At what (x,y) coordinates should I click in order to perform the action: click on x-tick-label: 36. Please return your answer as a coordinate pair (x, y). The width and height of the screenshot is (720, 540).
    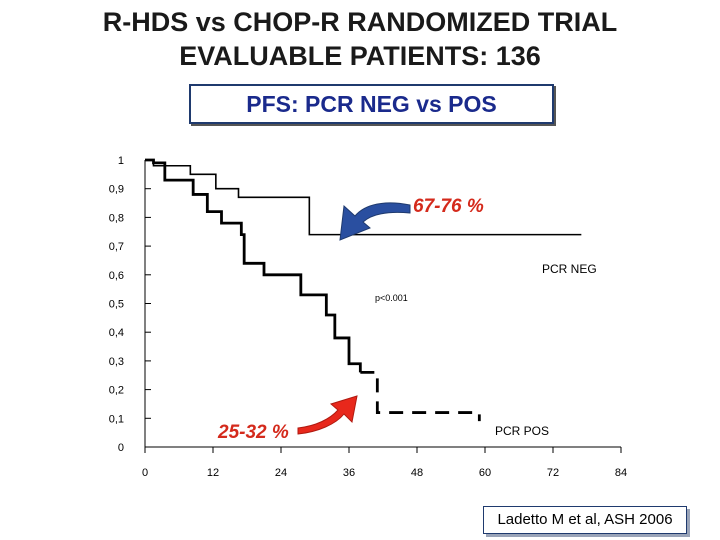
    Looking at the image, I should click on (349, 473).